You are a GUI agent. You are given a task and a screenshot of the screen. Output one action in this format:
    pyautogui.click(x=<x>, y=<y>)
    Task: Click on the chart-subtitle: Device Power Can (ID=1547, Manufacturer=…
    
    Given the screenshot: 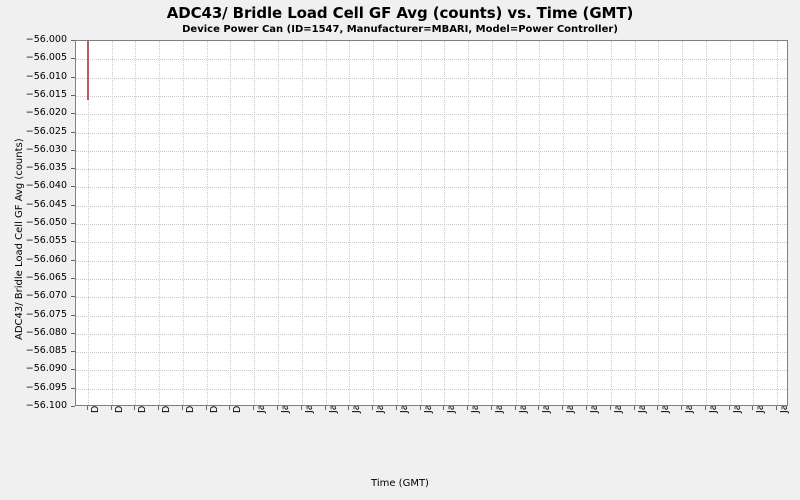 What is the action you would take?
    pyautogui.click(x=400, y=29)
    